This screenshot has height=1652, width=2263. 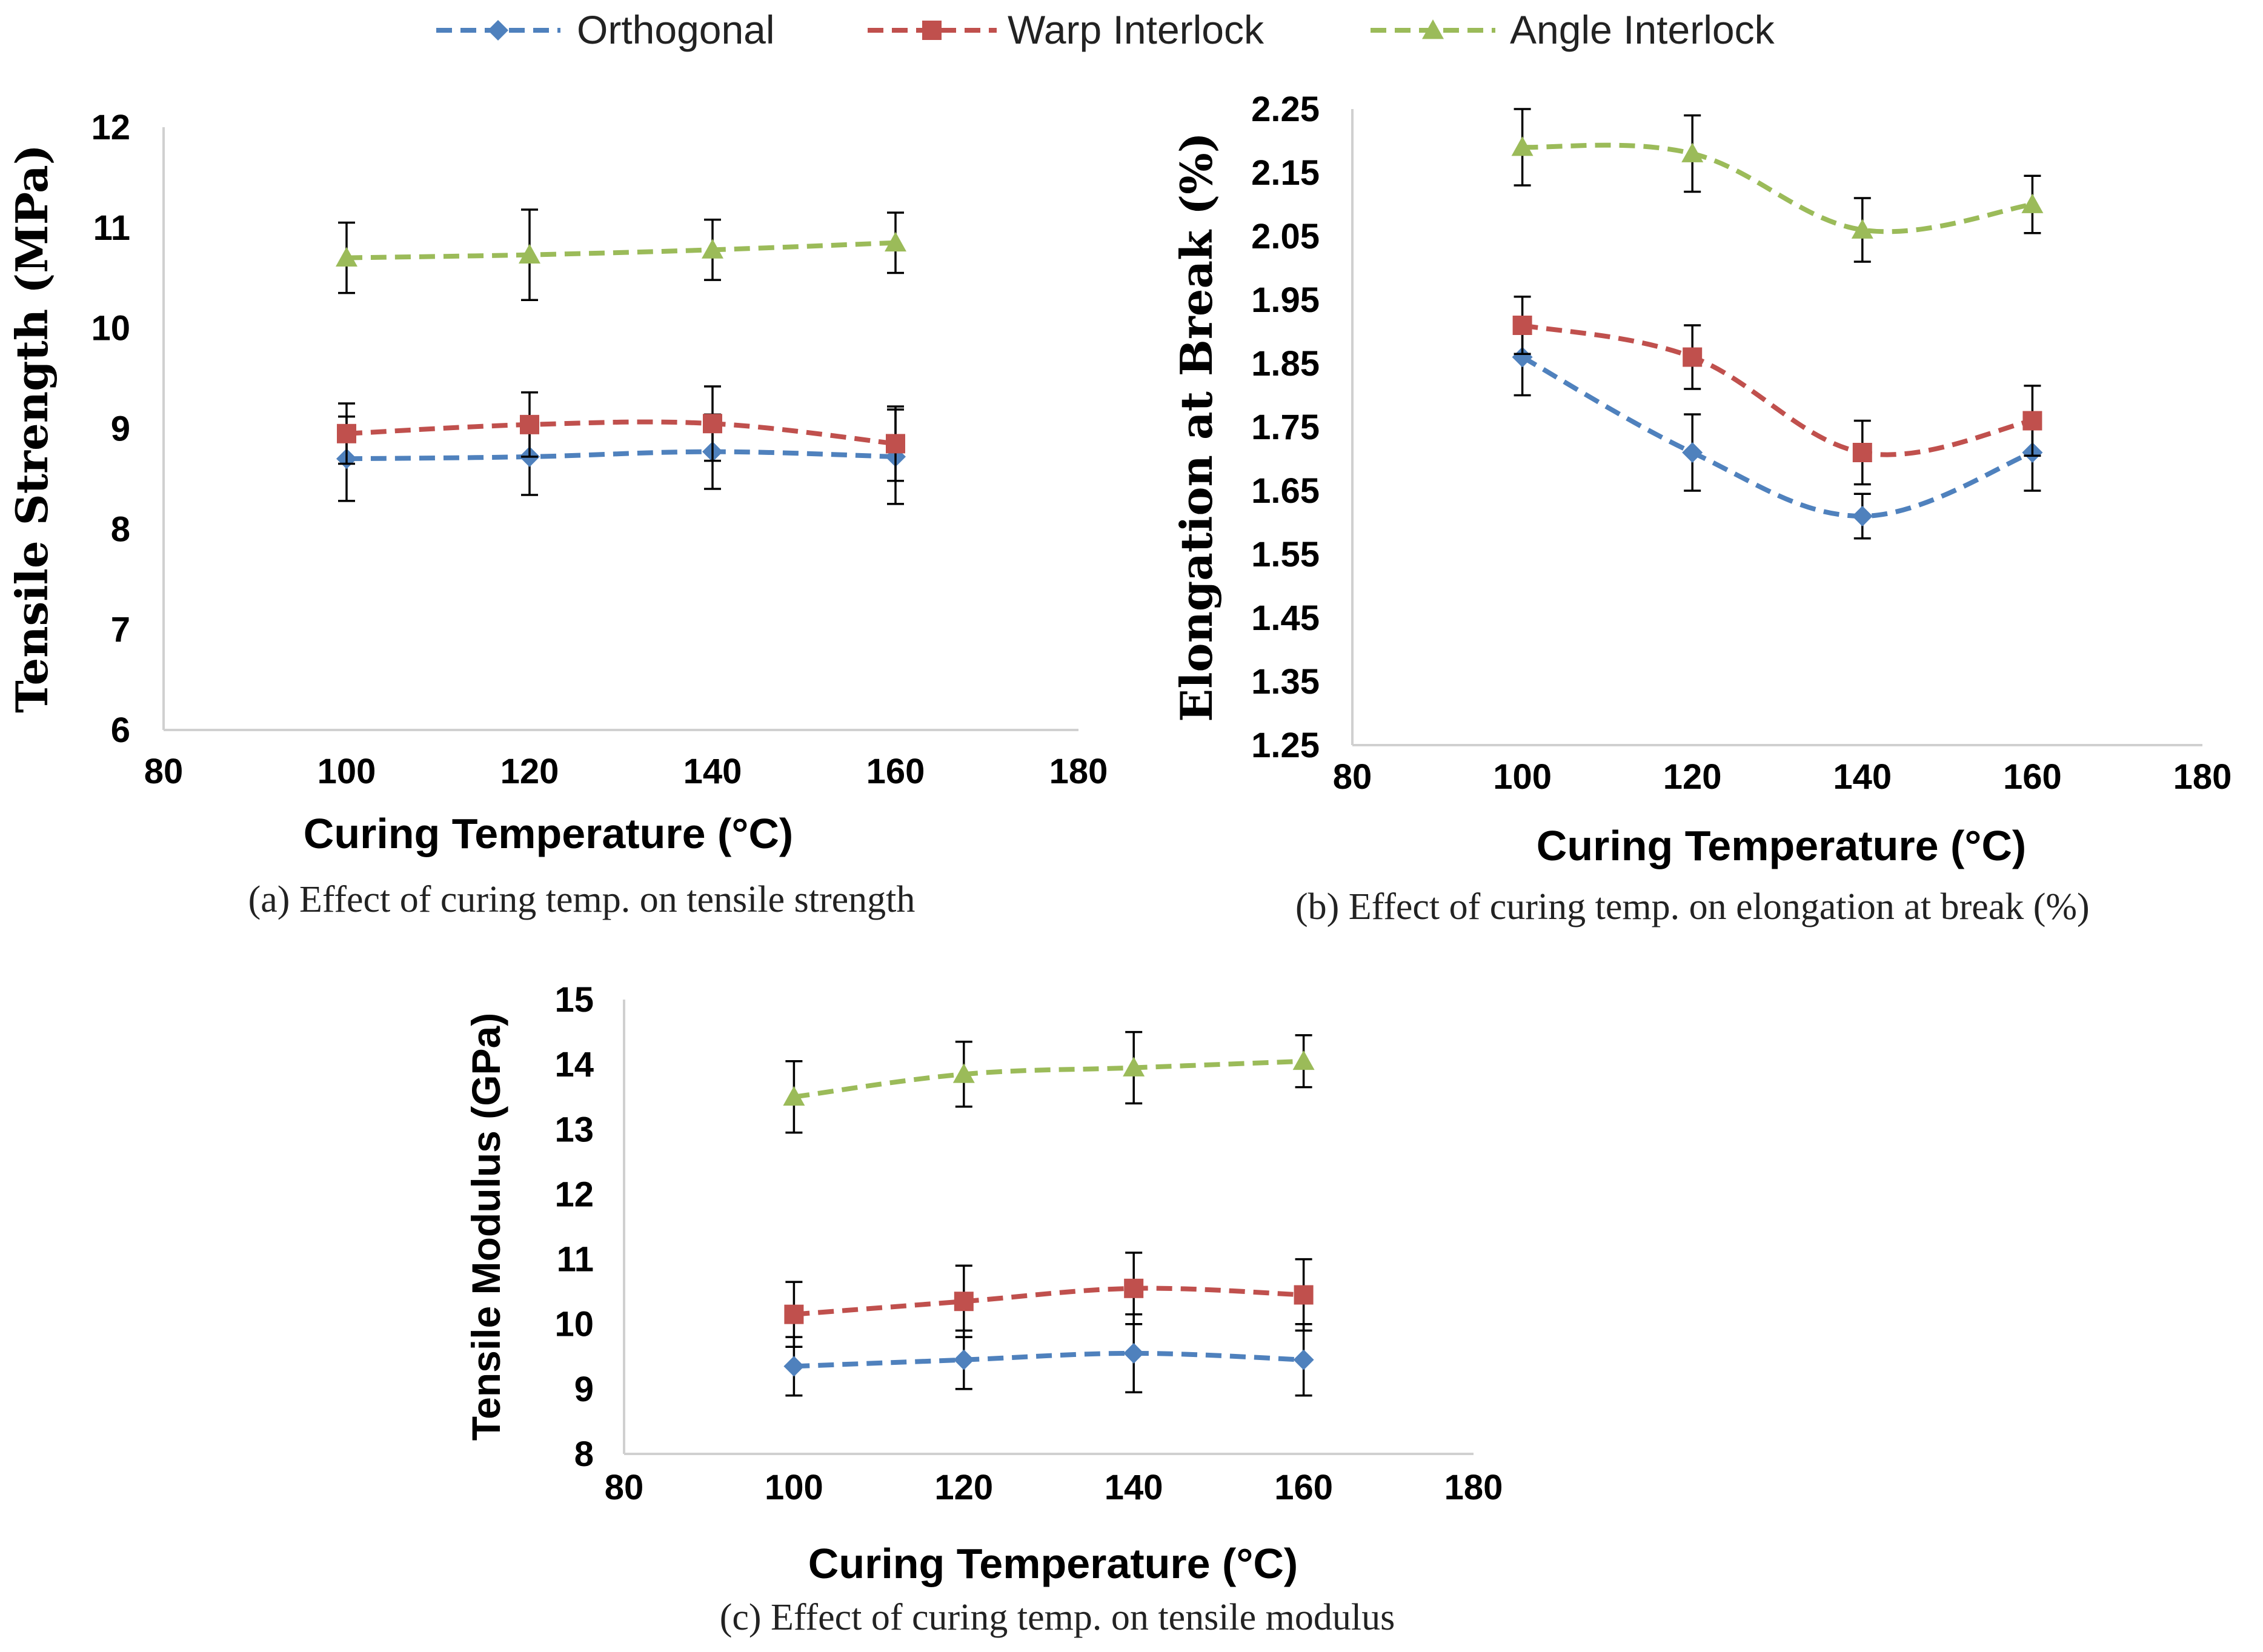 I want to click on y-tick-label: 1.75, so click(x=1285, y=428).